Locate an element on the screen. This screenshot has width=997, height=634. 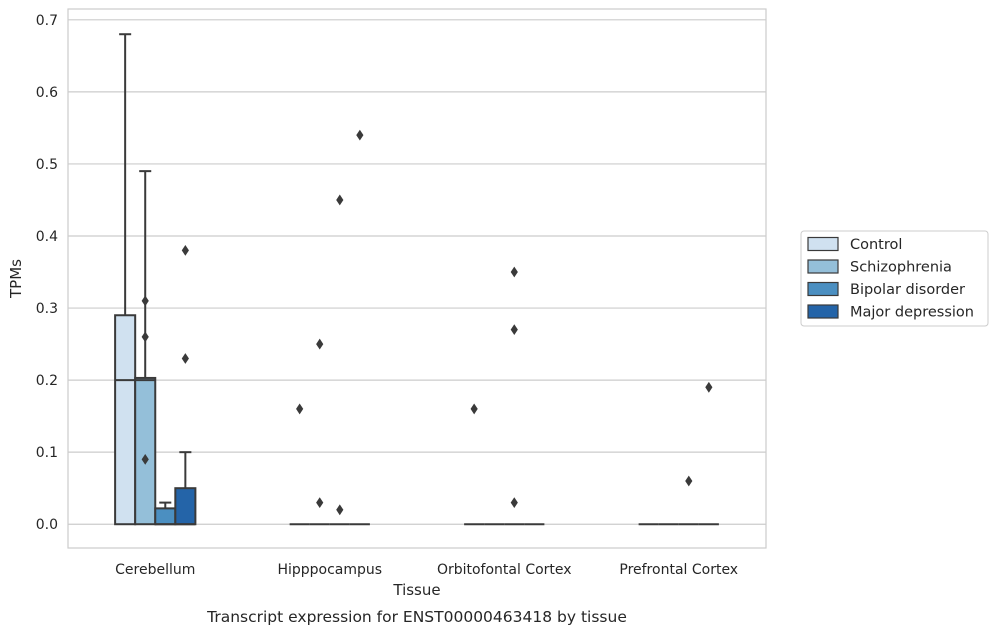
y-tick-label: 0.2 is located at coordinates (47, 381).